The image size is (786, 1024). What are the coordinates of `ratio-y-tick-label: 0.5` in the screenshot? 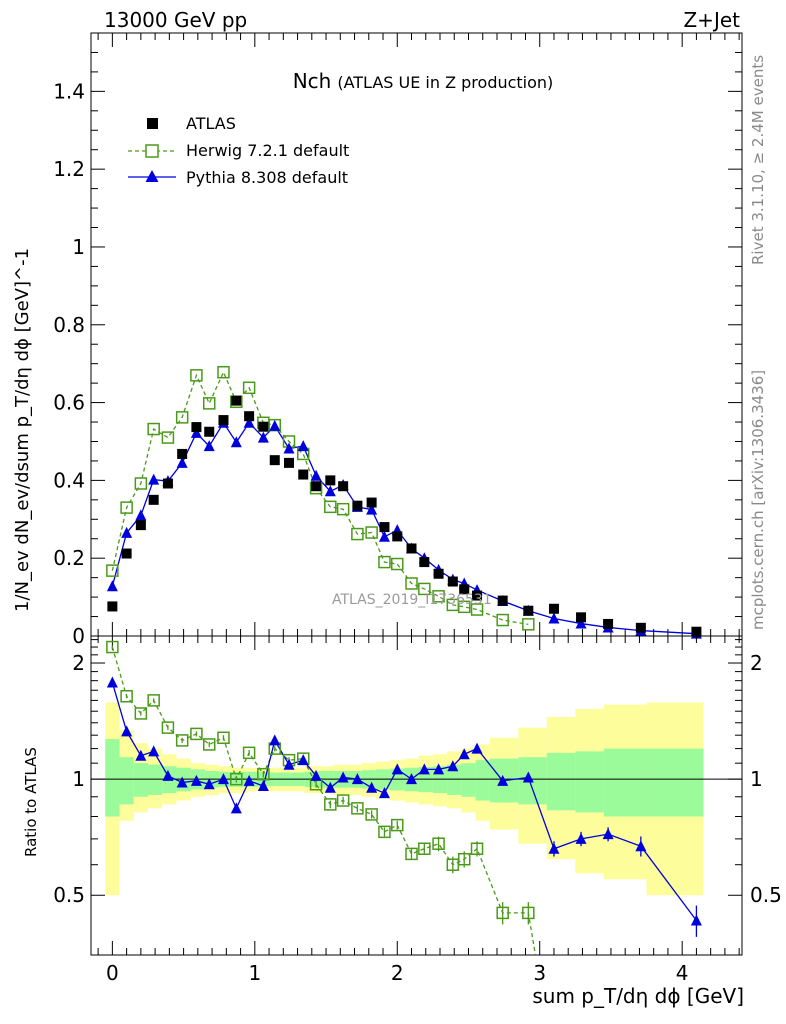 It's located at (69, 895).